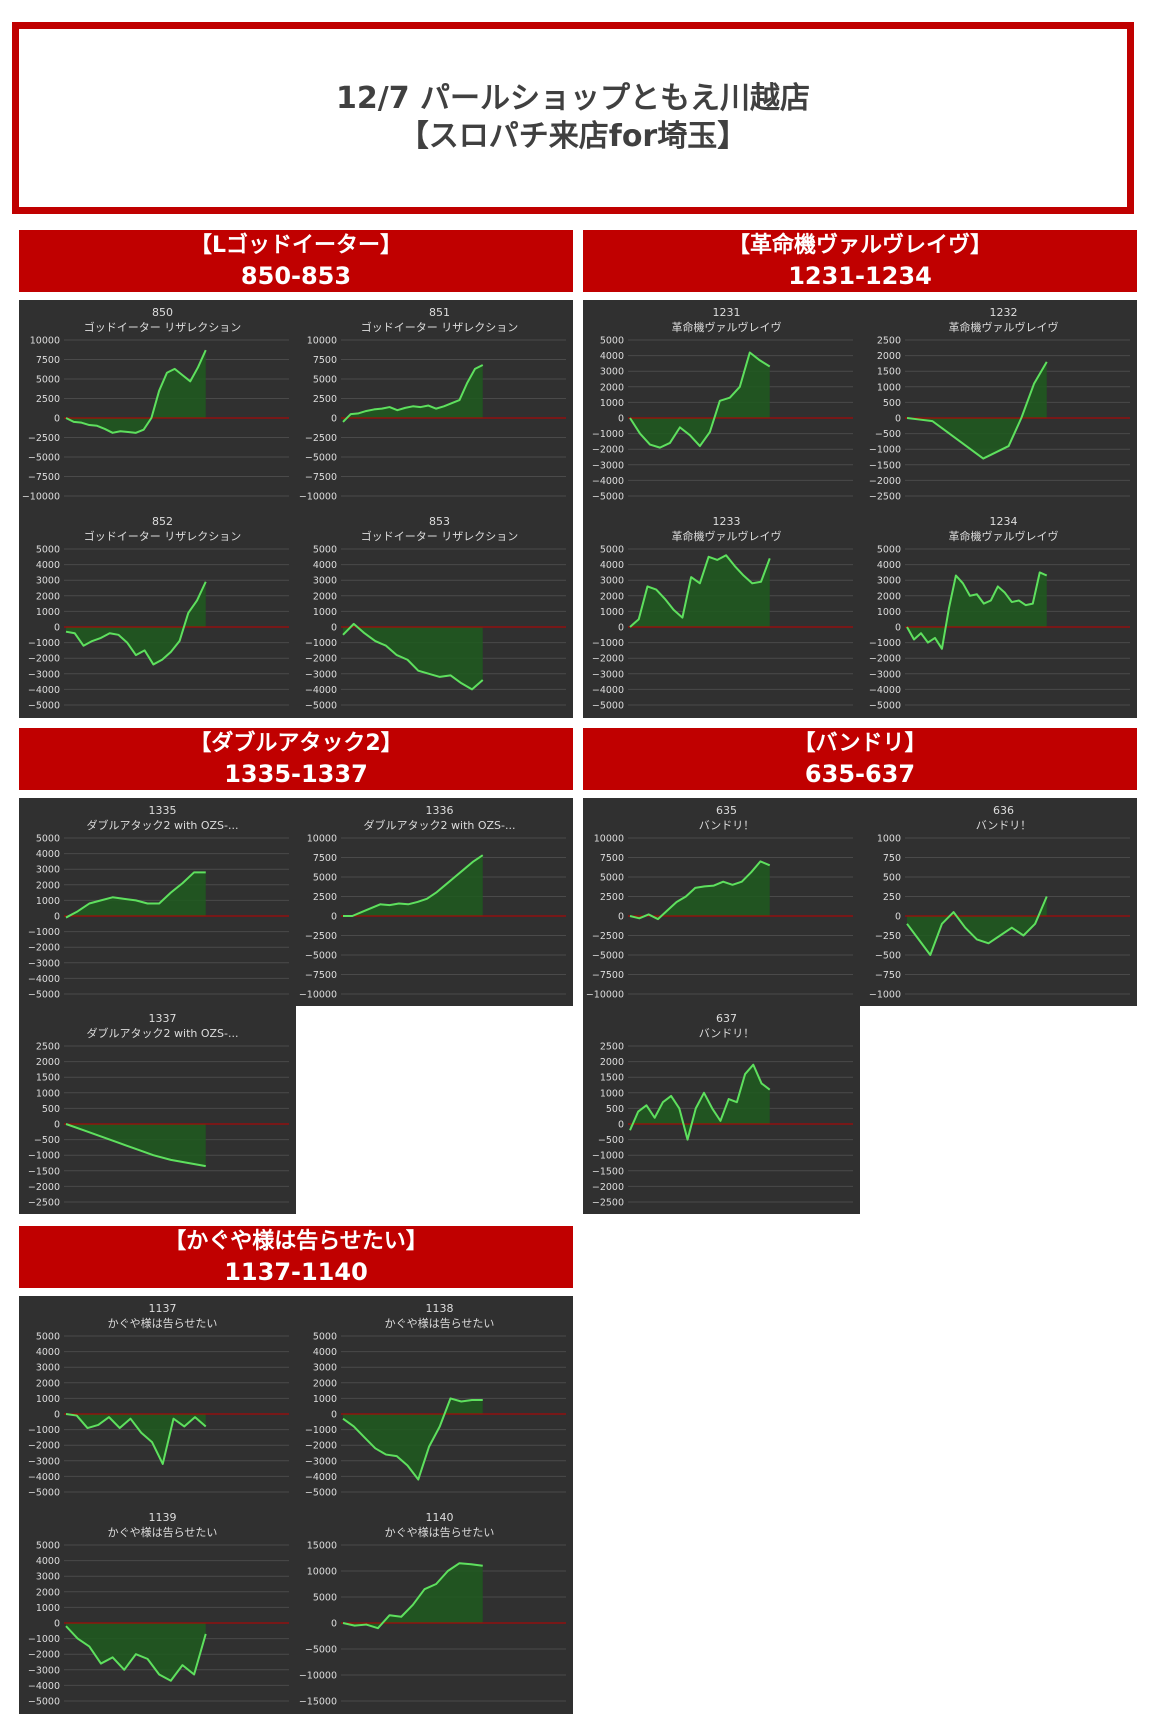  What do you see at coordinates (727, 521) in the screenshot?
I see `chart-title: 1233` at bounding box center [727, 521].